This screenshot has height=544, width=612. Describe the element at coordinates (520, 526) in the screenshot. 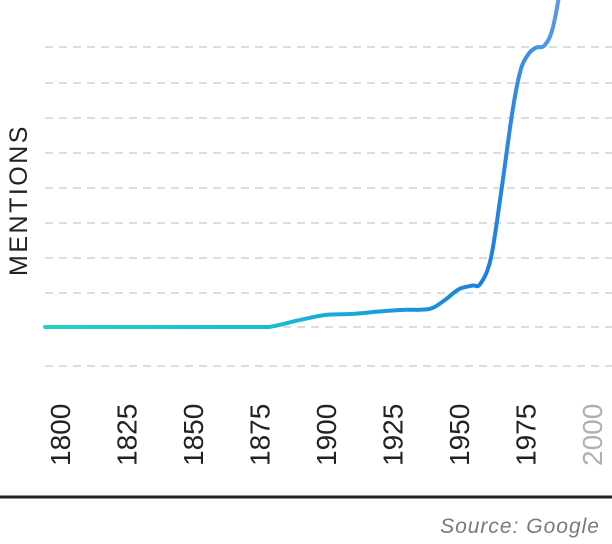

I see `source-note: Source: Google` at that location.